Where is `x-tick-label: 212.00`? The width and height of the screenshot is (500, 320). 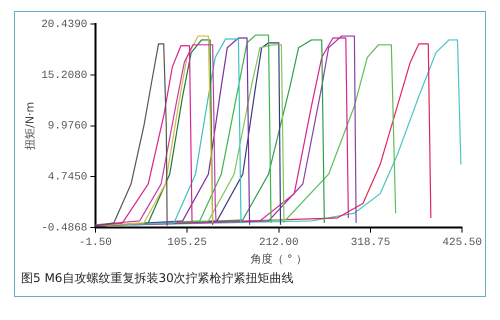
x-tick-label: 212.00 is located at coordinates (278, 243).